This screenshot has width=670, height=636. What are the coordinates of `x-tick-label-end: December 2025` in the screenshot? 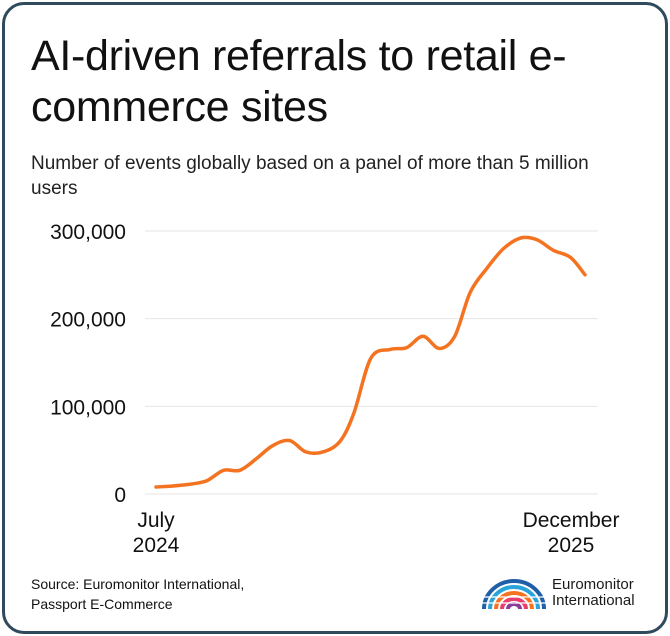 It's located at (571, 533).